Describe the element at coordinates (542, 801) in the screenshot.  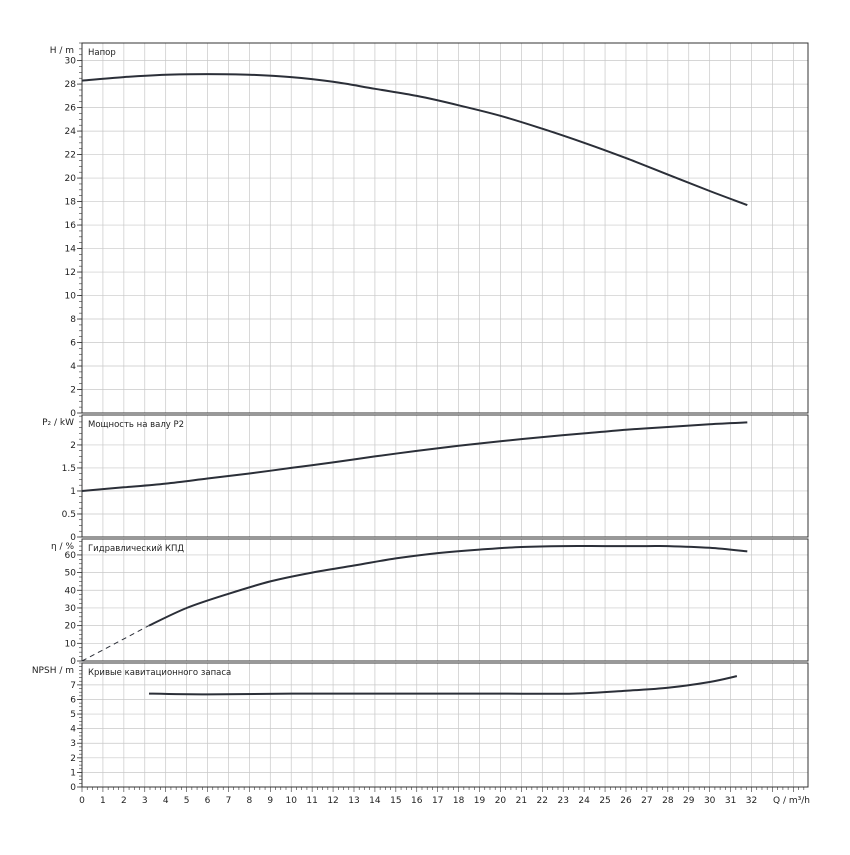
I see `x-tick-label: 22` at that location.